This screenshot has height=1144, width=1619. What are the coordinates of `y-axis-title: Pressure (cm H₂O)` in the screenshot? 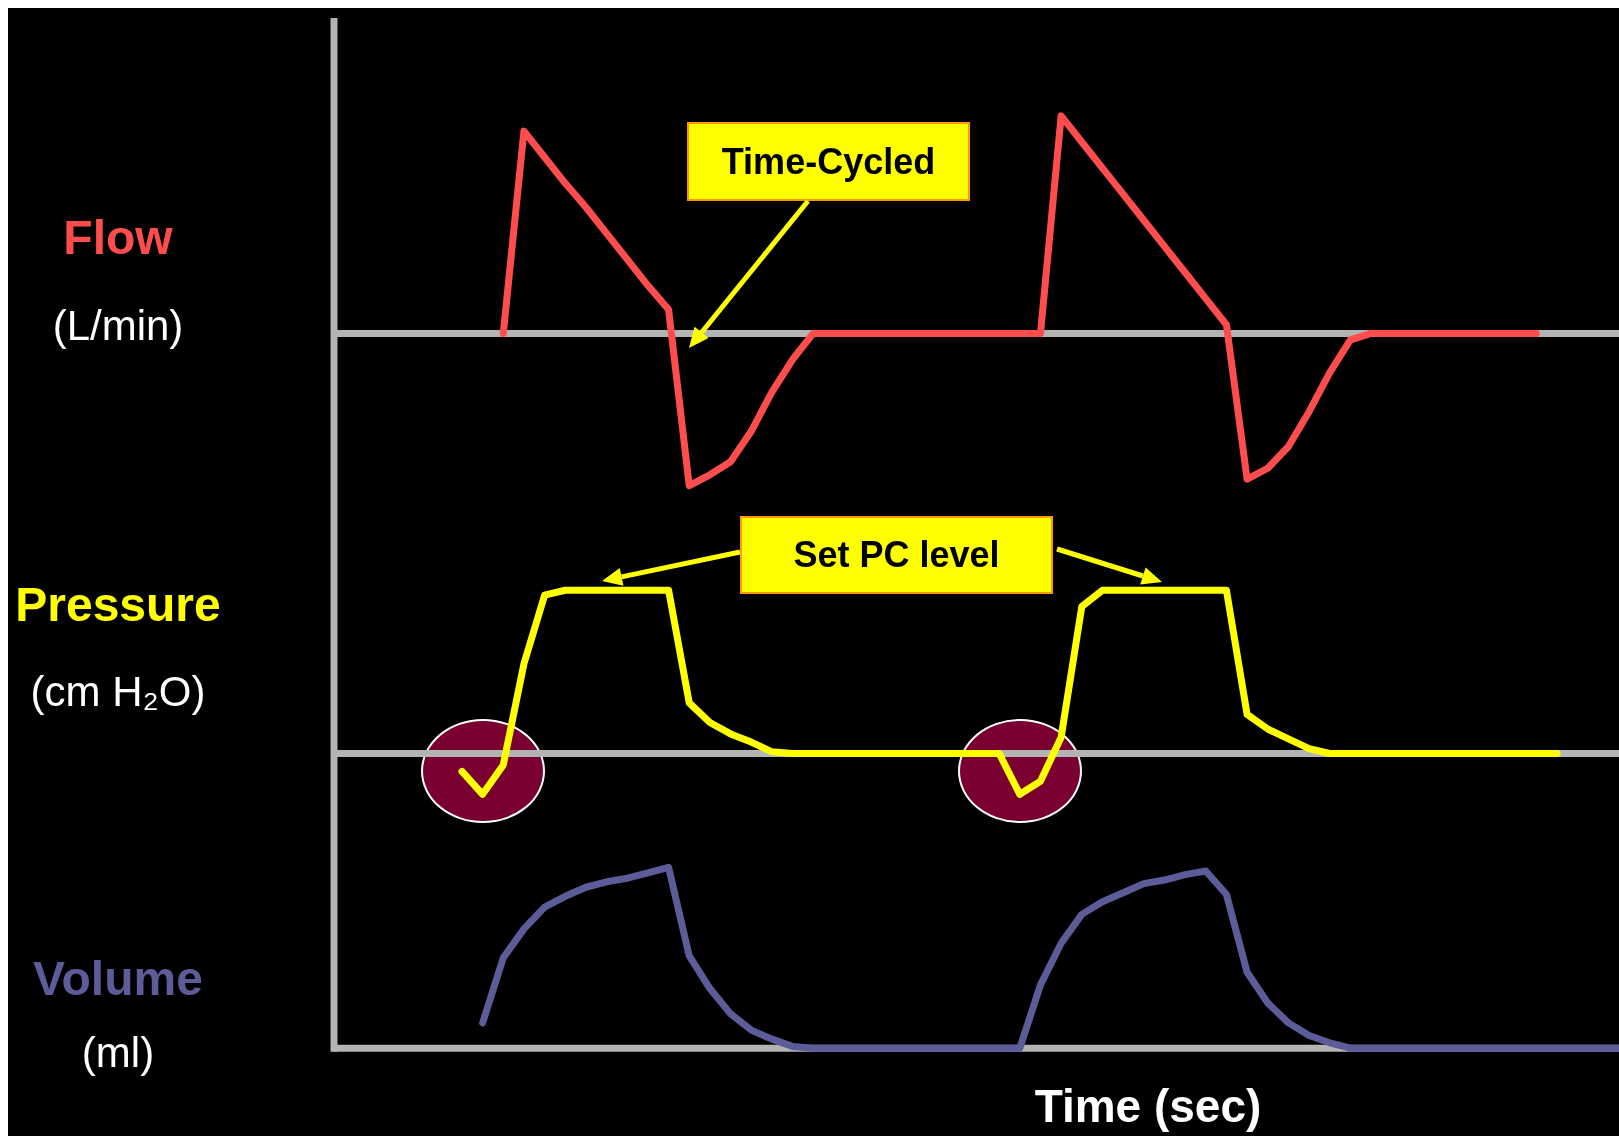 It's located at (118, 646).